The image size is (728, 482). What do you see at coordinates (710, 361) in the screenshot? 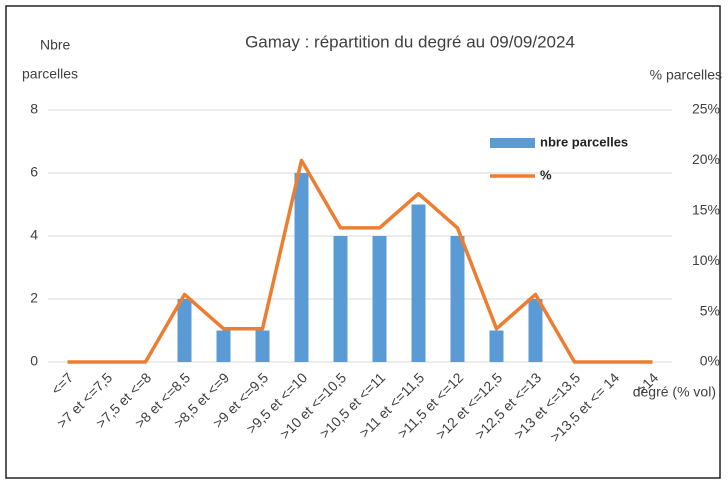
I see `y2-tick-label: 0%` at bounding box center [710, 361].